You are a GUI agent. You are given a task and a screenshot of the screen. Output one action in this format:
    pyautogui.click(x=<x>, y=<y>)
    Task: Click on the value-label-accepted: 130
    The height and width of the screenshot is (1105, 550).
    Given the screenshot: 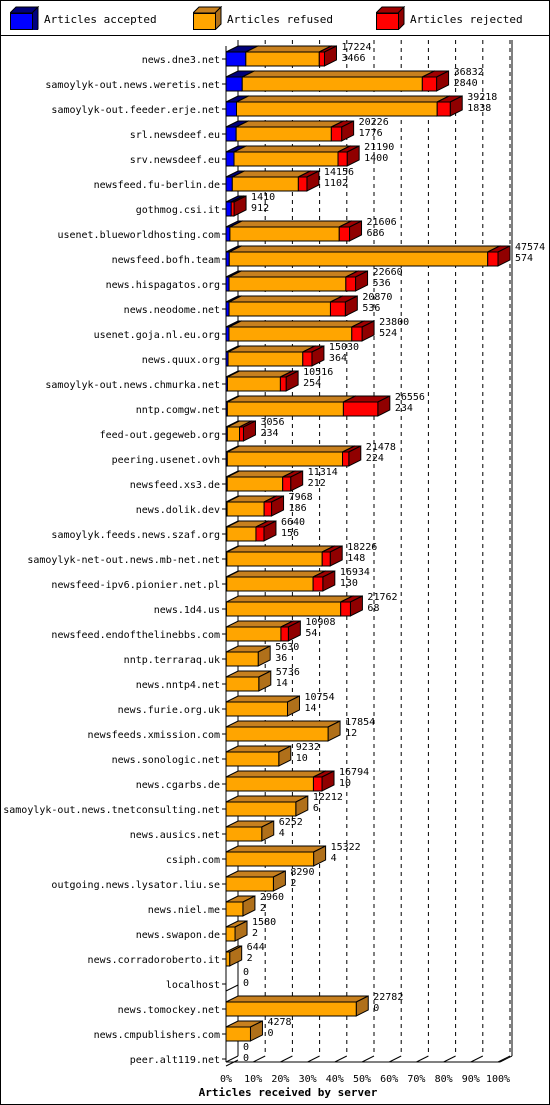 What is the action you would take?
    pyautogui.click(x=349, y=583)
    